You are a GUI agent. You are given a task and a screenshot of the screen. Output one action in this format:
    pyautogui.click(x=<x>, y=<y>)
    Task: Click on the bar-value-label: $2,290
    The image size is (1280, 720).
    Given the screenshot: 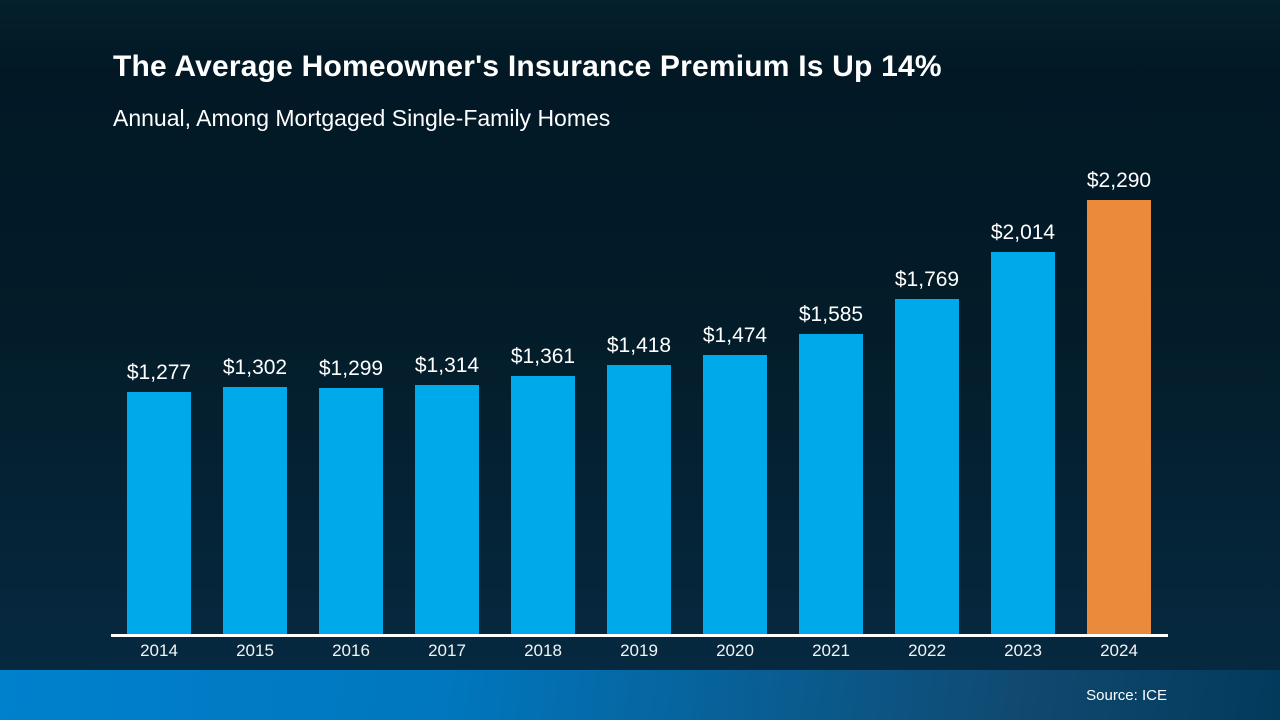 What is the action you would take?
    pyautogui.click(x=1119, y=180)
    